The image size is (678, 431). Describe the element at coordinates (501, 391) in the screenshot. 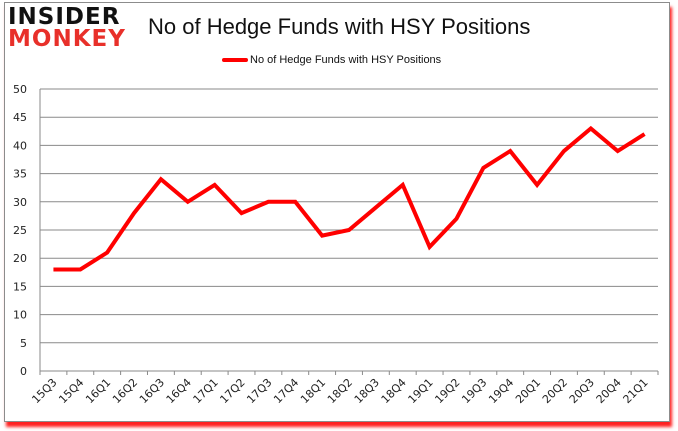

I see `x-tick-label: 19Q4` at that location.